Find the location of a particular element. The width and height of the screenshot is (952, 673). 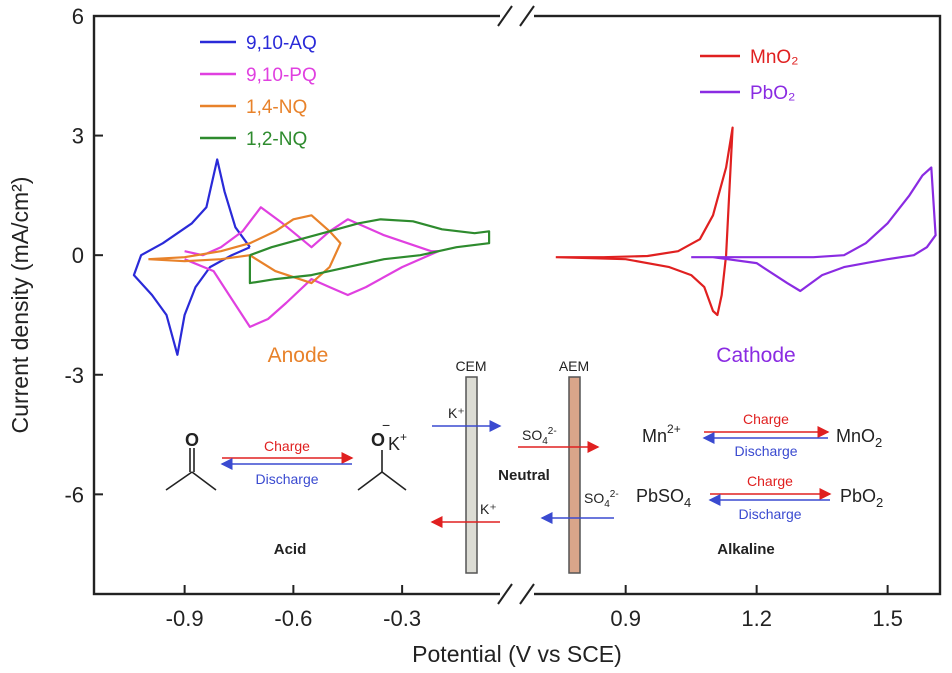

so4-label-bottom: SO42- is located at coordinates (601, 499).